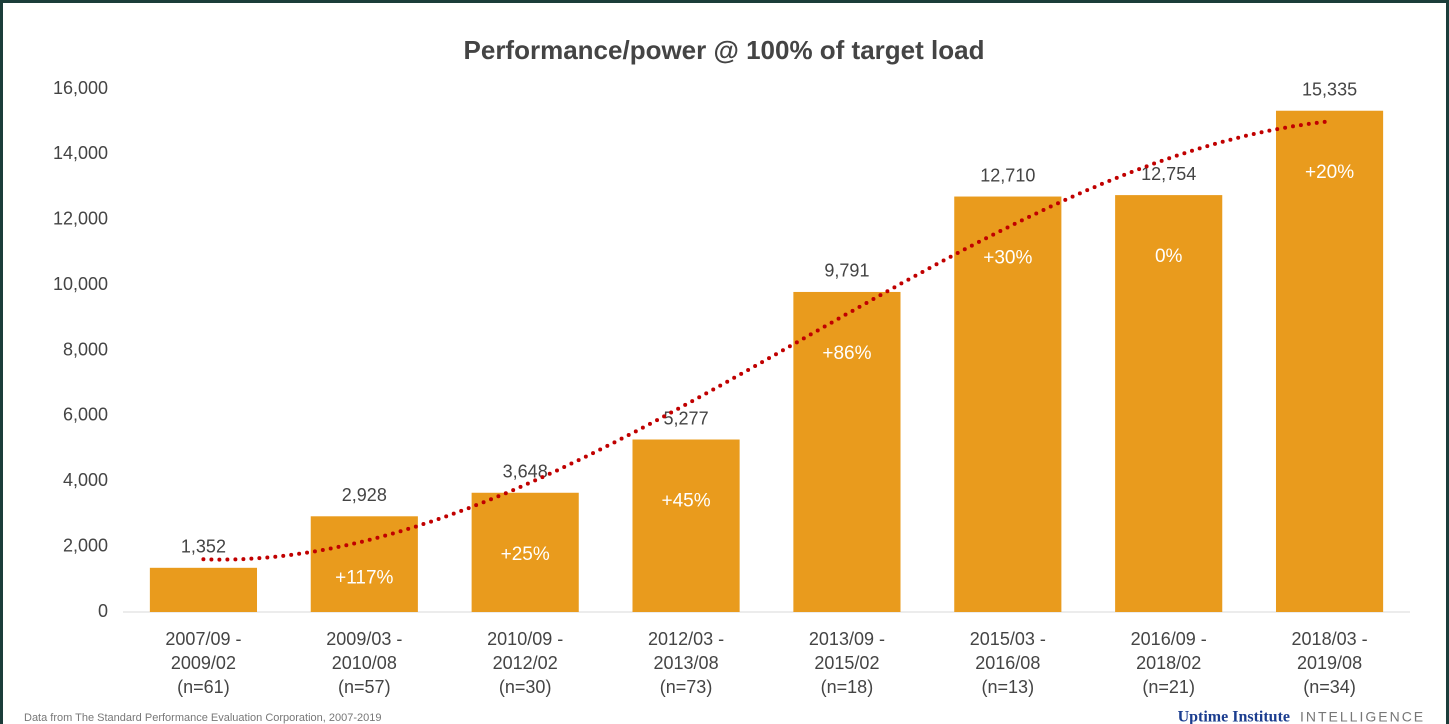 This screenshot has height=724, width=1449. I want to click on brand-tag: INTELLIGENCE, so click(1362, 716).